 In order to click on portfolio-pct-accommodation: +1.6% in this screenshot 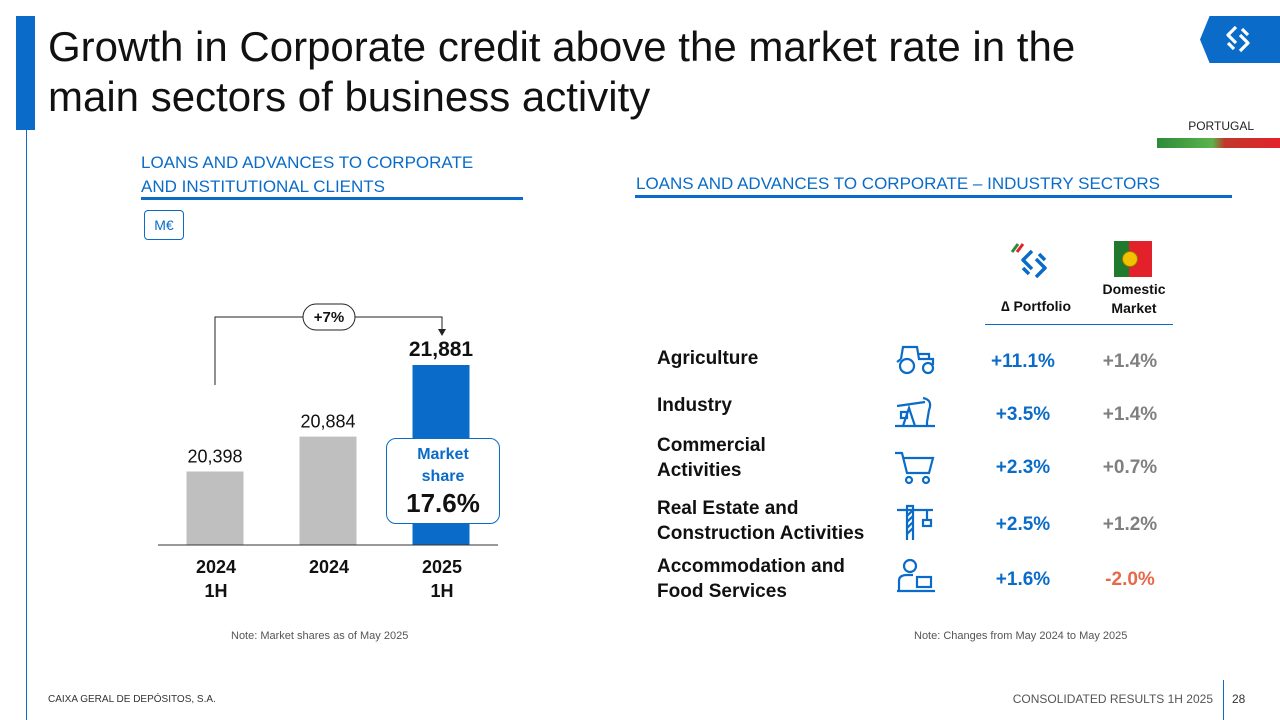, I will do `click(1023, 579)`.